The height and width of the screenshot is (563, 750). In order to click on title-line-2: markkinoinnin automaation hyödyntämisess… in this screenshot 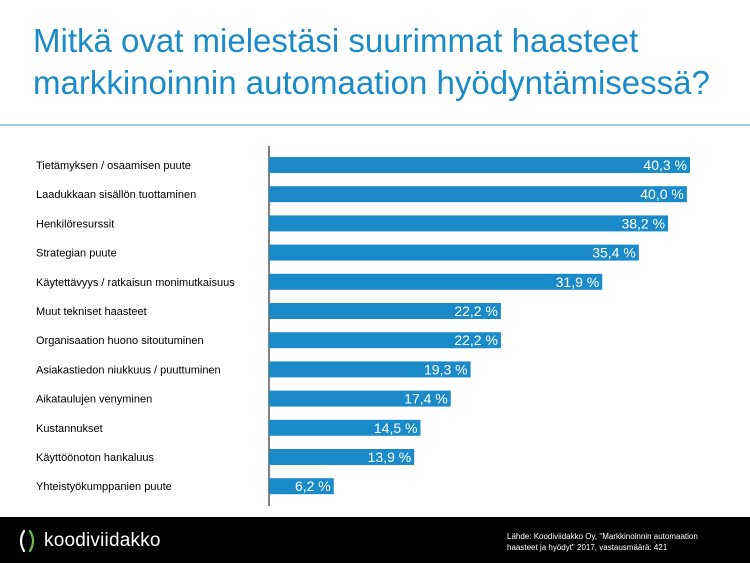, I will do `click(371, 82)`.